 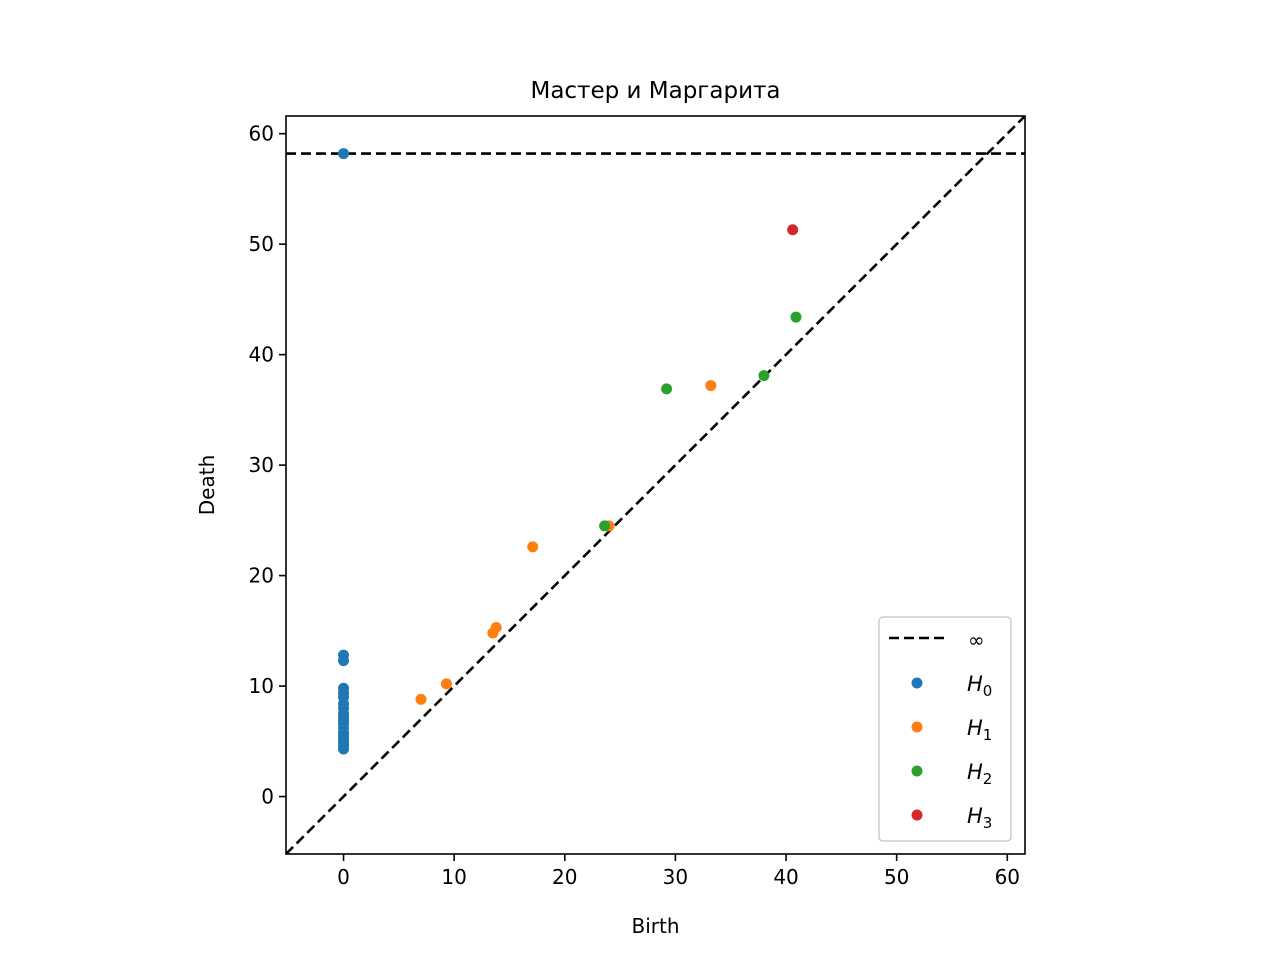 What do you see at coordinates (917, 683) in the screenshot?
I see `legend-swatch-h0` at bounding box center [917, 683].